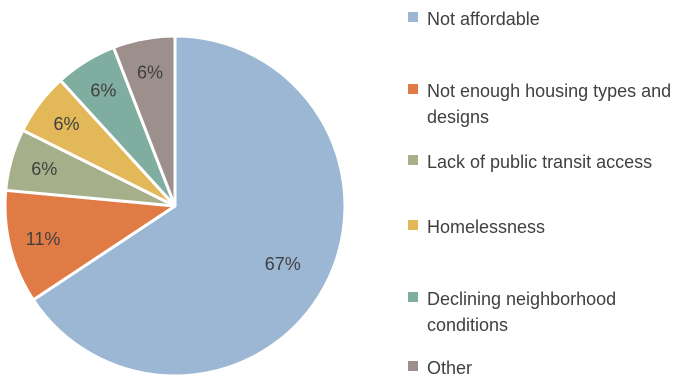 The height and width of the screenshot is (381, 698). I want to click on legend-item-lack-of-public-transit-access: Lack of public transit access, so click(547, 162).